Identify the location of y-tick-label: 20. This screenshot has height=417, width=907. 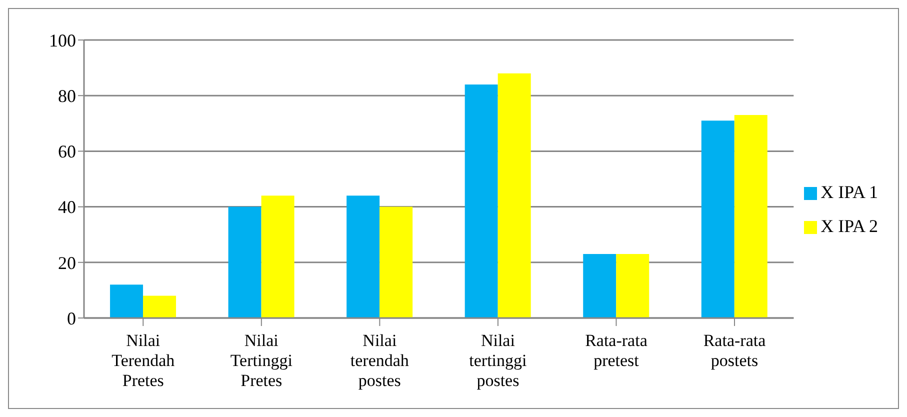
(67, 262).